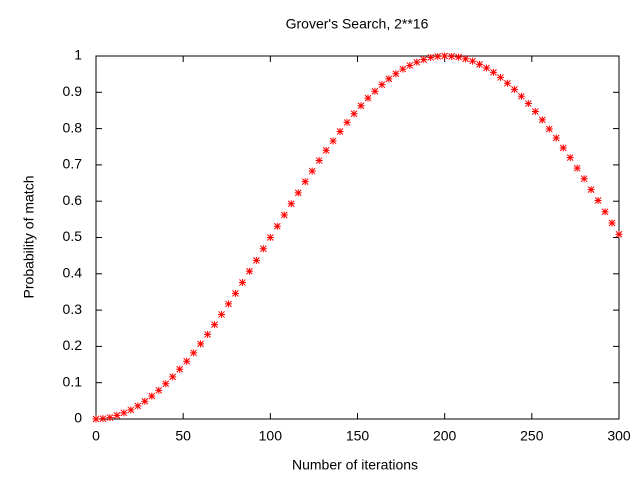 The width and height of the screenshot is (640, 480). I want to click on y-tick-label: 0.8, so click(73, 127).